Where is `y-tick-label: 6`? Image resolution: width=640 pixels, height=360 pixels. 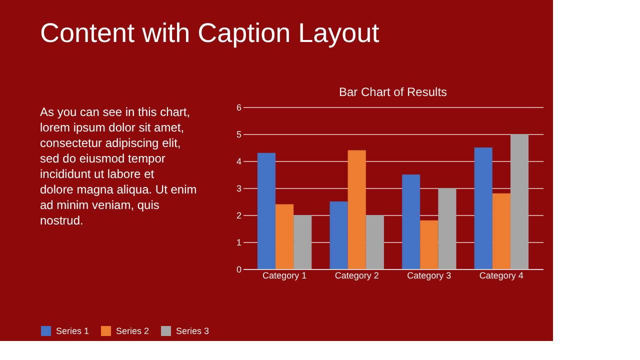
y-tick-label: 6 is located at coordinates (239, 107).